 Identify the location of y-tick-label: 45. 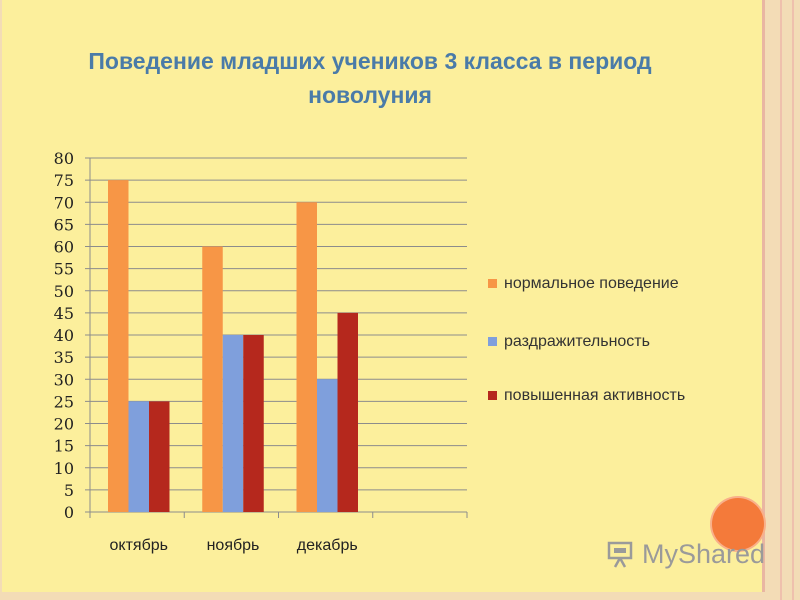
(64, 313).